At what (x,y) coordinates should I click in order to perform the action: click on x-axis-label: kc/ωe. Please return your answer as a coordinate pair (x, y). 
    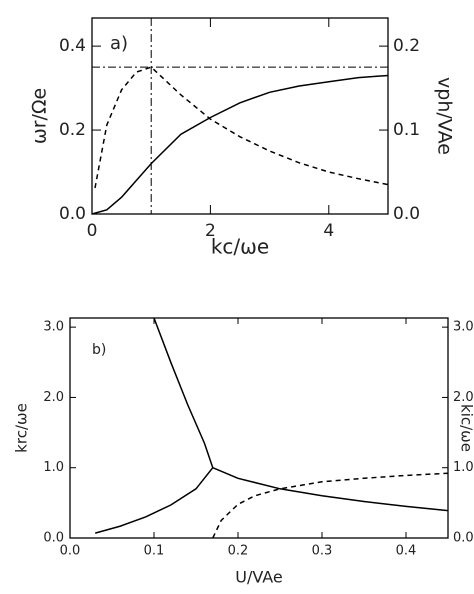
    Looking at the image, I should click on (240, 247).